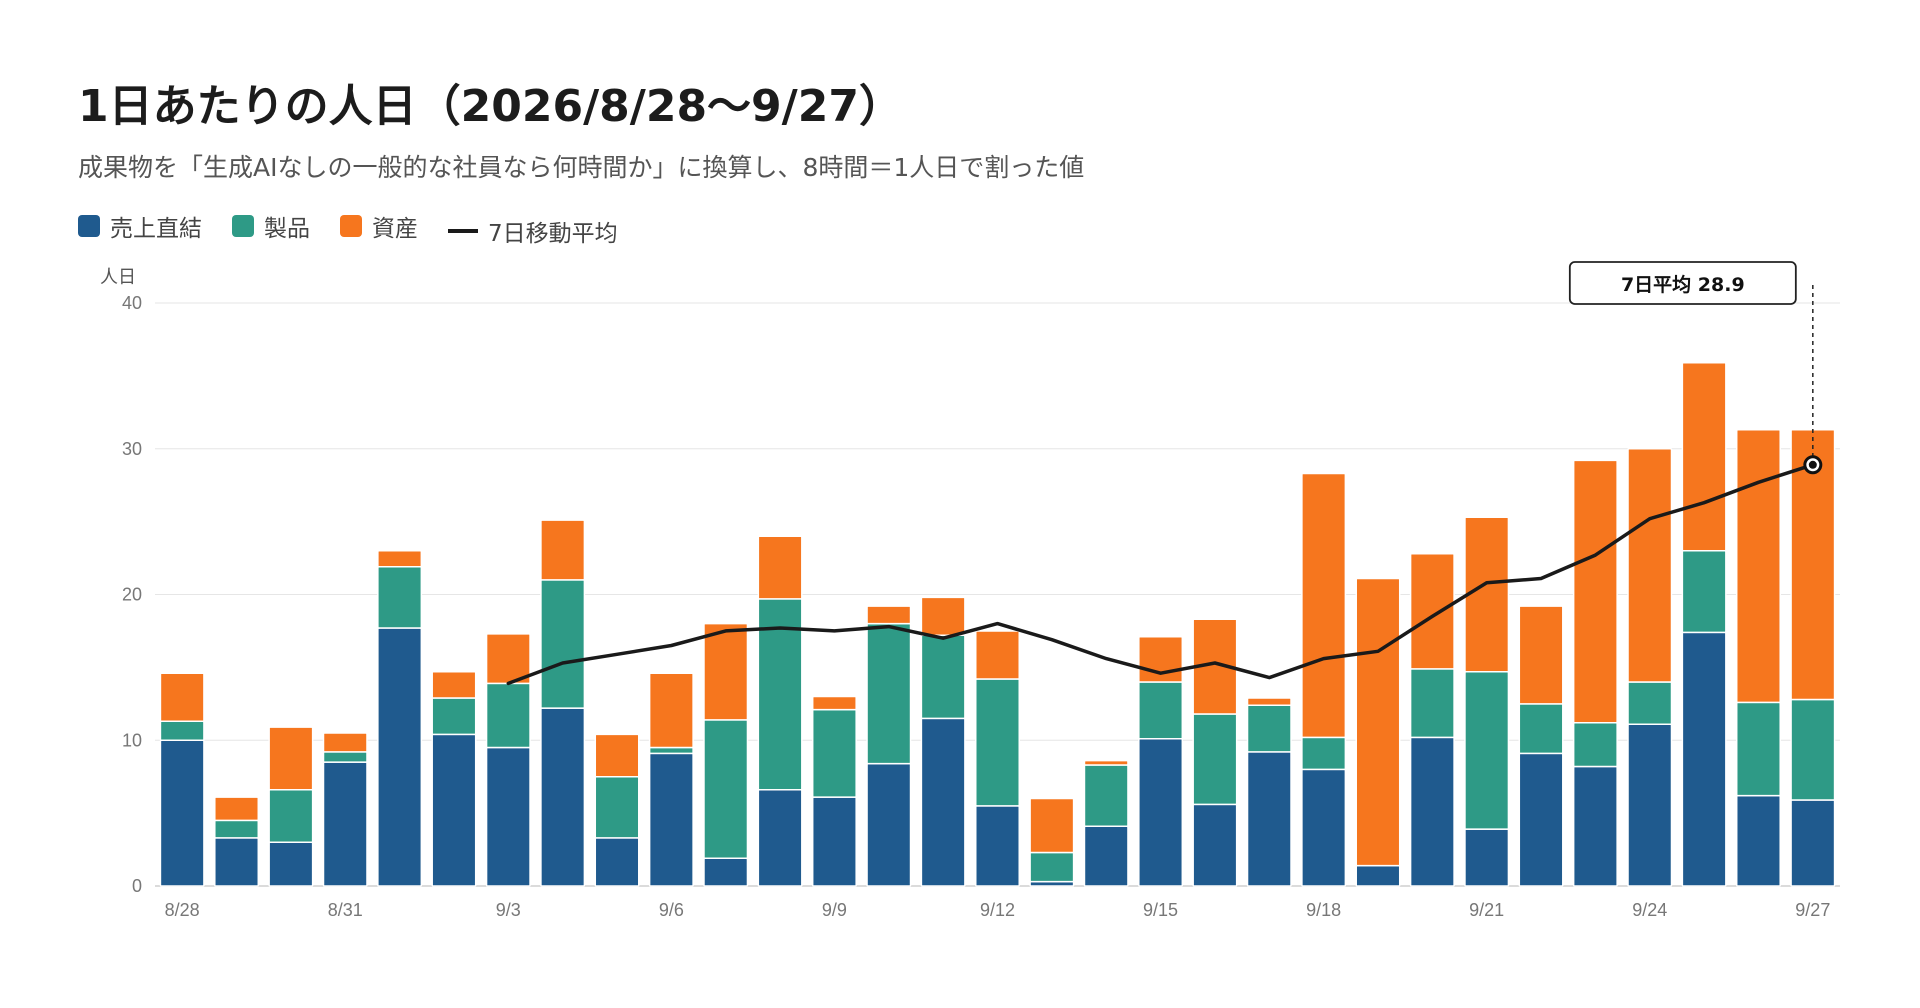  Describe the element at coordinates (671, 910) in the screenshot. I see `x-tick-label: 9/6` at that location.